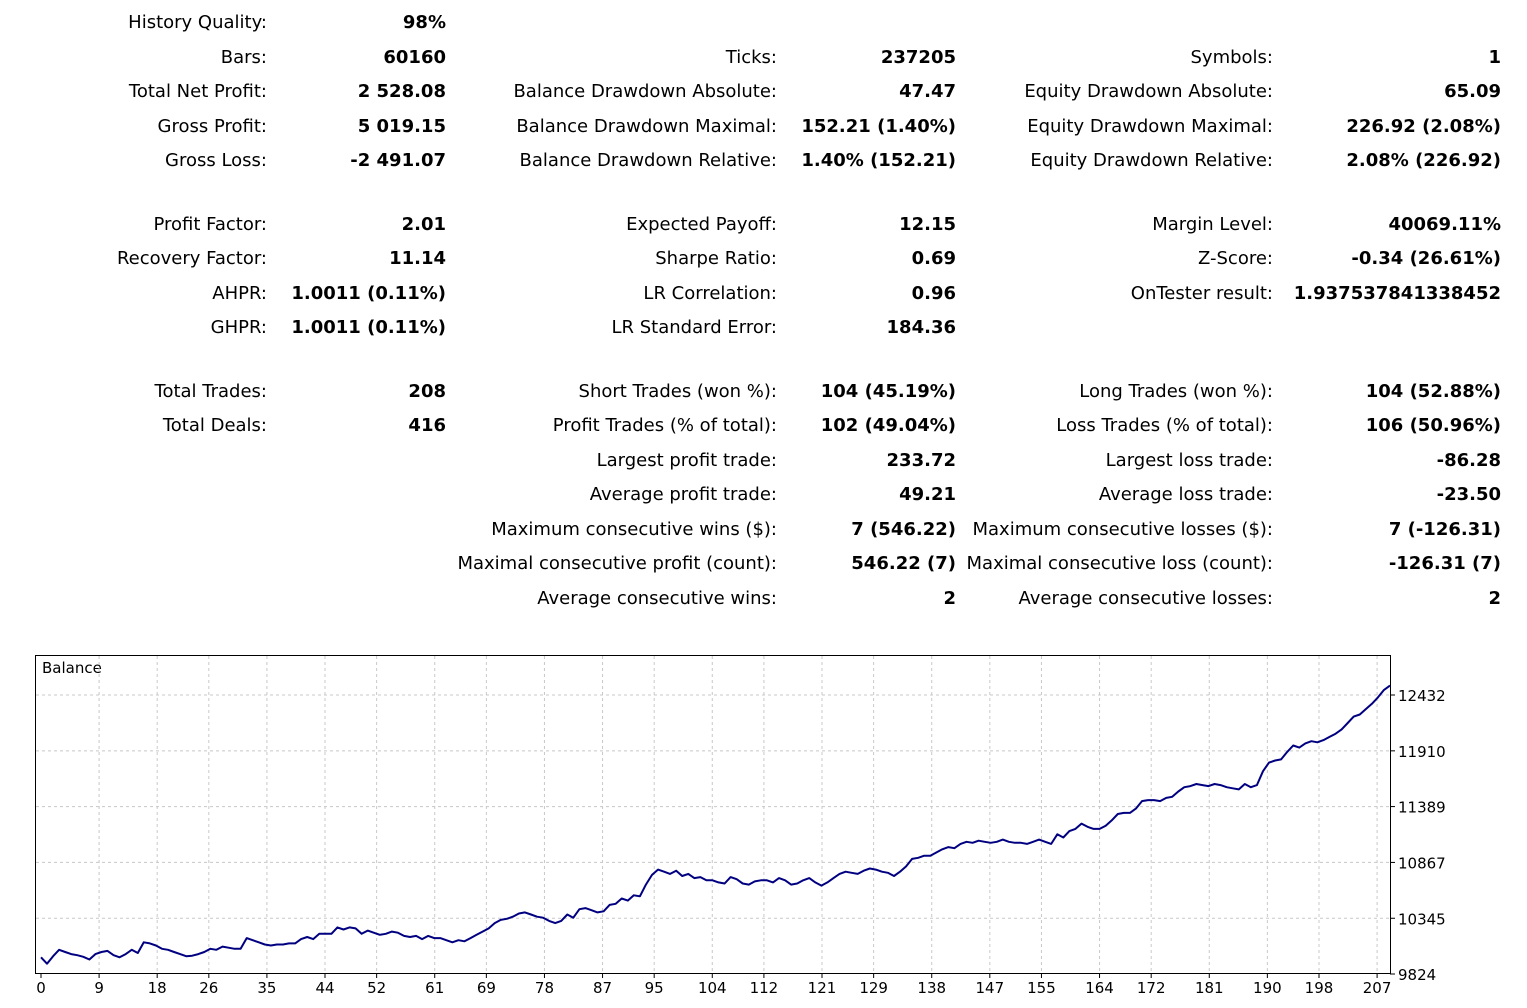 The image size is (1527, 1008). Describe the element at coordinates (927, 494) in the screenshot. I see `stat-value: 49.21` at that location.